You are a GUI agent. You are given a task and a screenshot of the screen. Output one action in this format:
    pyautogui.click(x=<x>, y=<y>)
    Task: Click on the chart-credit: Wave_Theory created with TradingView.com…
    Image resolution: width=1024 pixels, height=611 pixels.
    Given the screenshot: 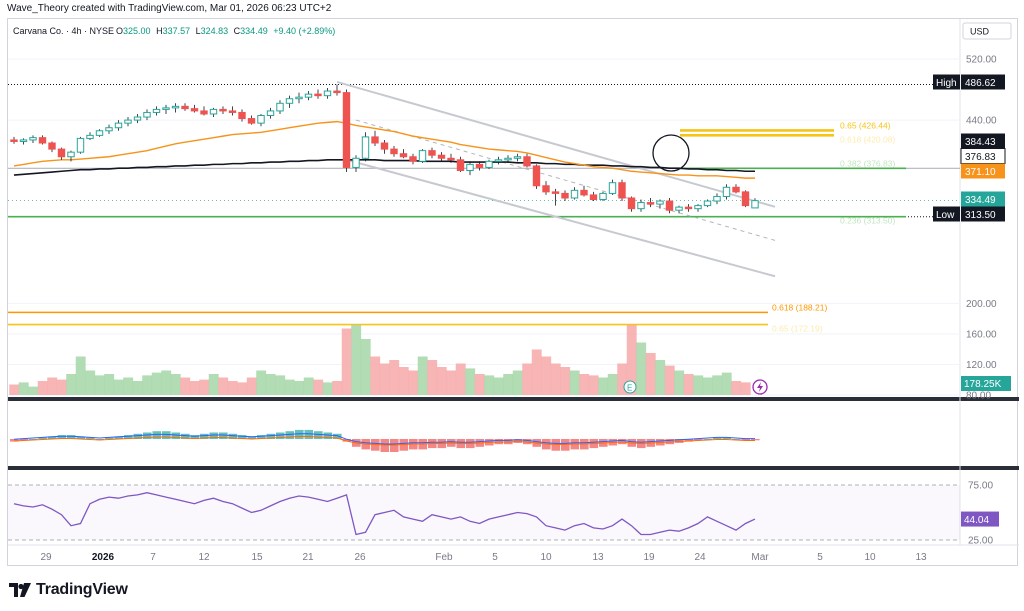 What is the action you would take?
    pyautogui.click(x=169, y=8)
    